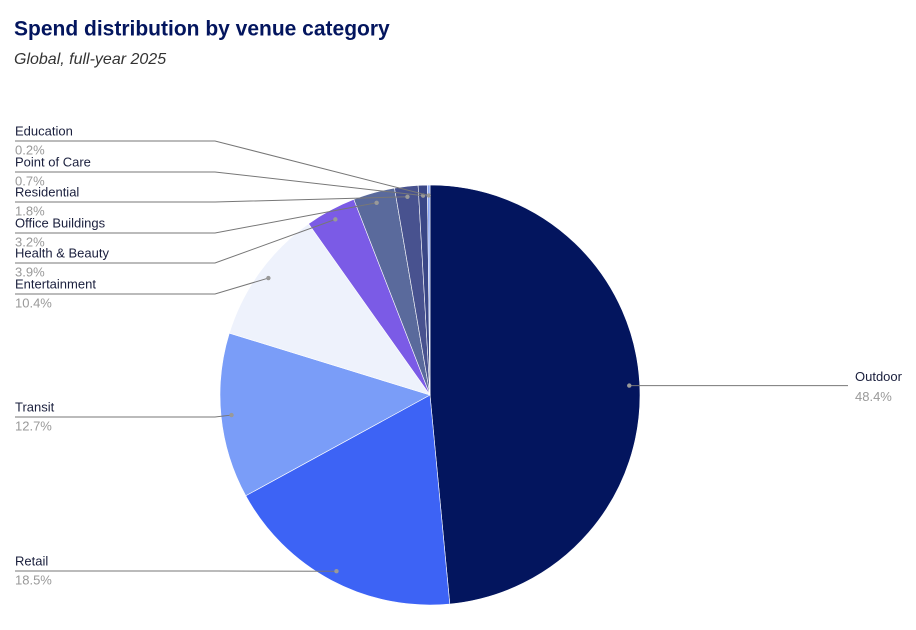 The width and height of the screenshot is (916, 630). What do you see at coordinates (33, 425) in the screenshot?
I see `slice-value: 12.7%` at bounding box center [33, 425].